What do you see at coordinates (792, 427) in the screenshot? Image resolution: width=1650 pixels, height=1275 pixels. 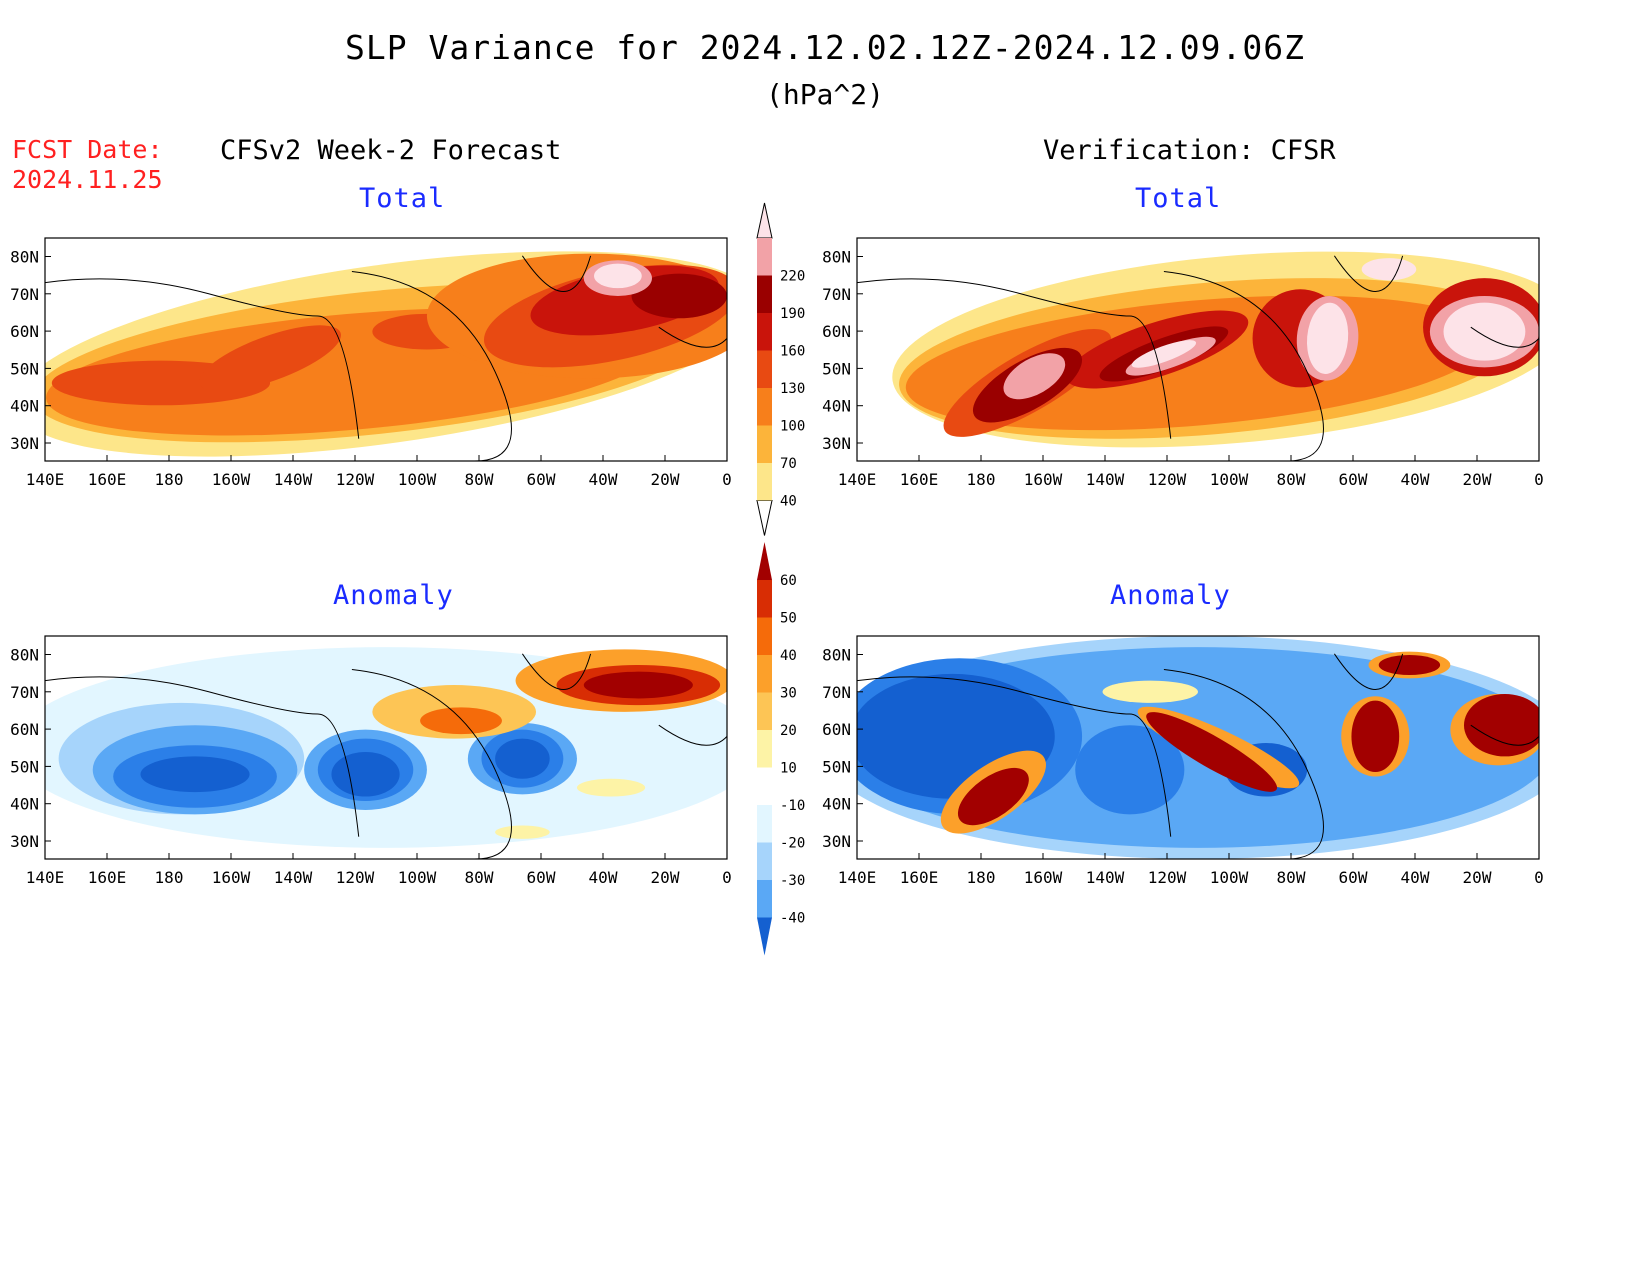 I see `colorbar-tick-label: 100` at bounding box center [792, 427].